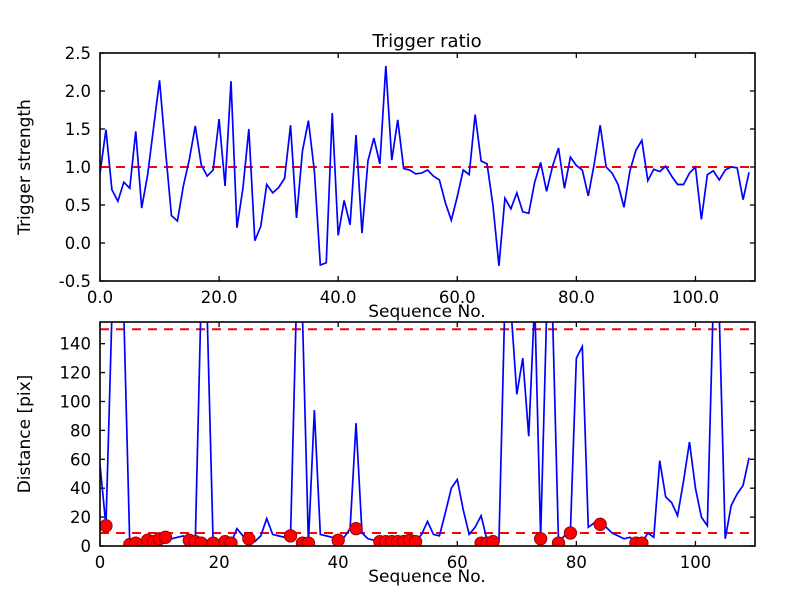  I want to click on x-tick-label: 0.0, so click(100, 297).